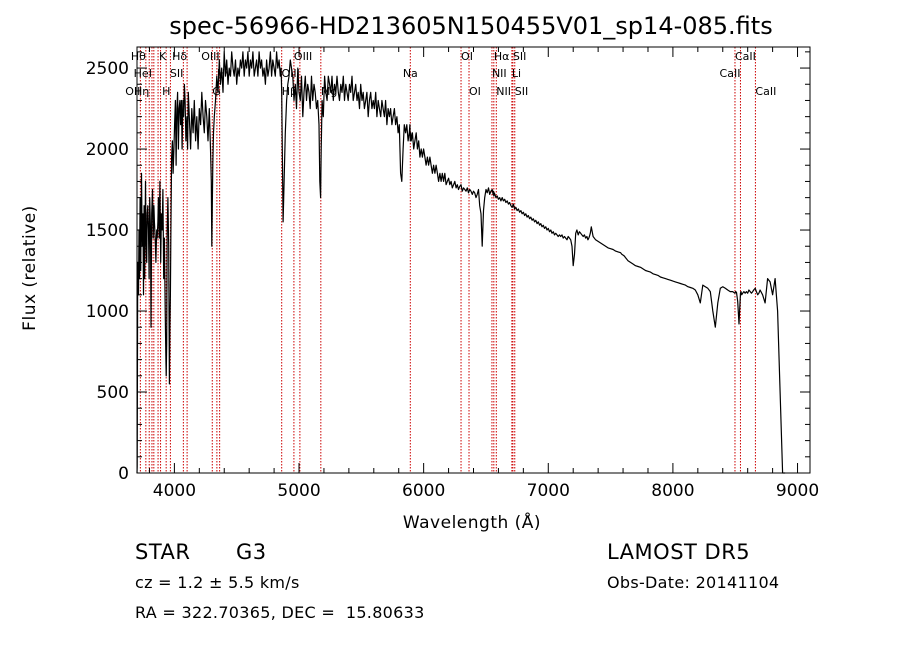  Describe the element at coordinates (502, 56) in the screenshot. I see `line-label: Hα` at that location.